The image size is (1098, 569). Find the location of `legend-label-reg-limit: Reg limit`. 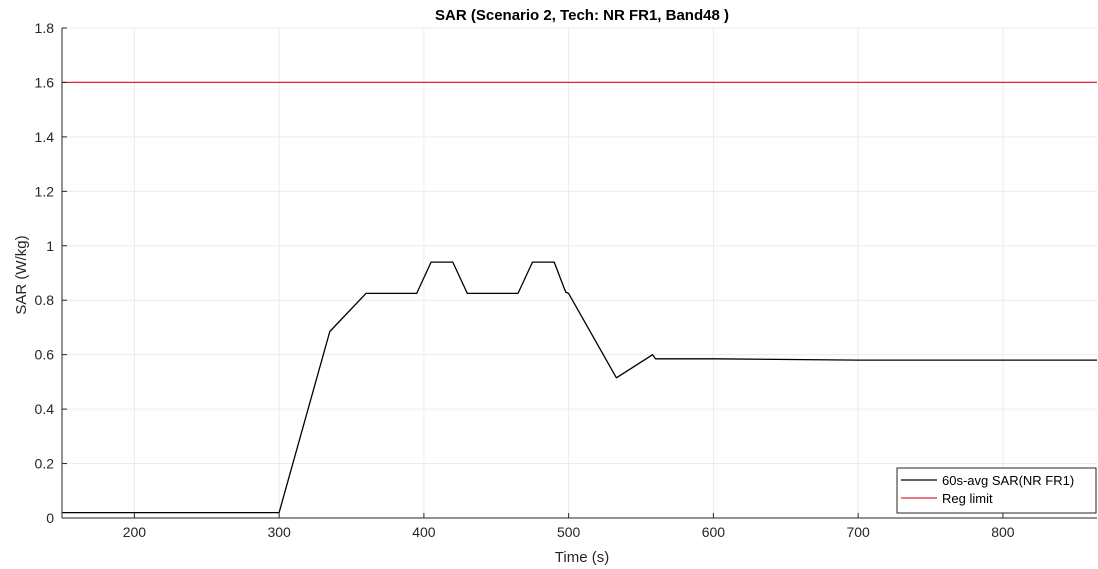

legend-label-reg-limit: Reg limit is located at coordinates (967, 498).